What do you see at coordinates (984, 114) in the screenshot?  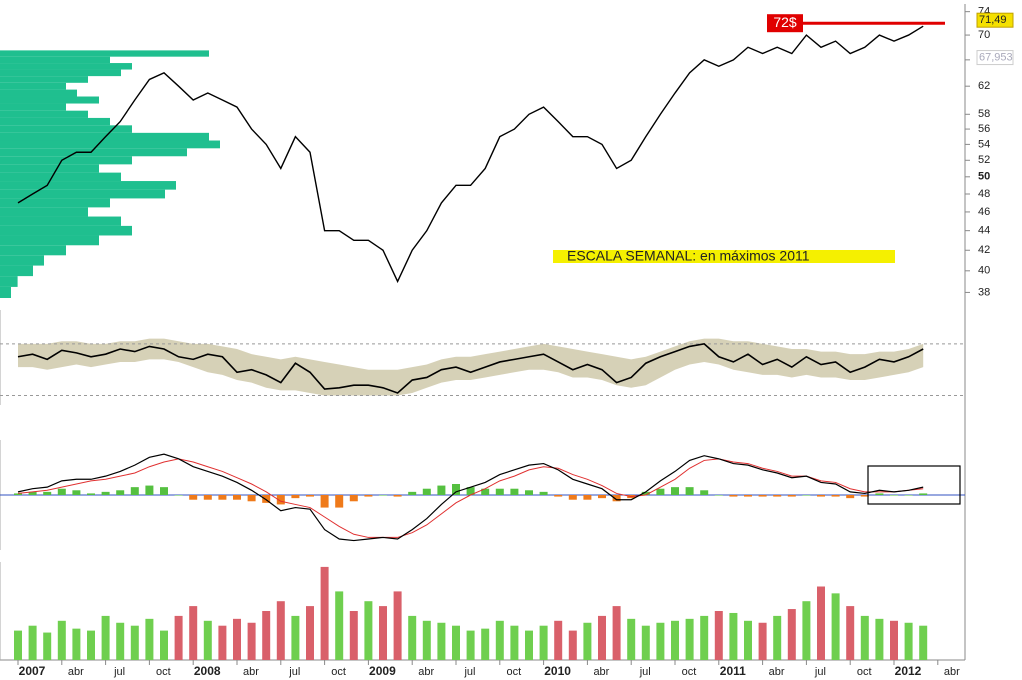 I see `y-tick-label: 58` at bounding box center [984, 114].